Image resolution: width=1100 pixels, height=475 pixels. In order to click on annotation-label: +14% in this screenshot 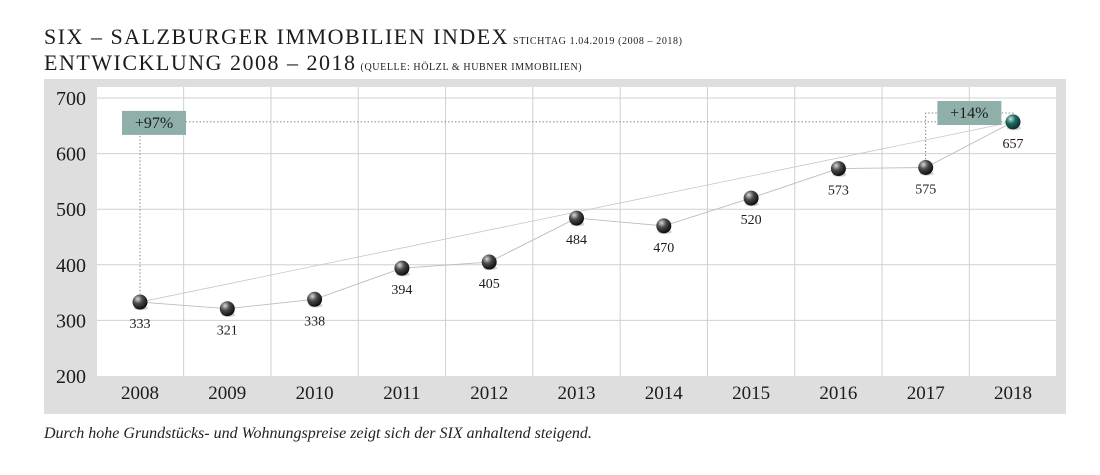, I will do `click(969, 113)`.